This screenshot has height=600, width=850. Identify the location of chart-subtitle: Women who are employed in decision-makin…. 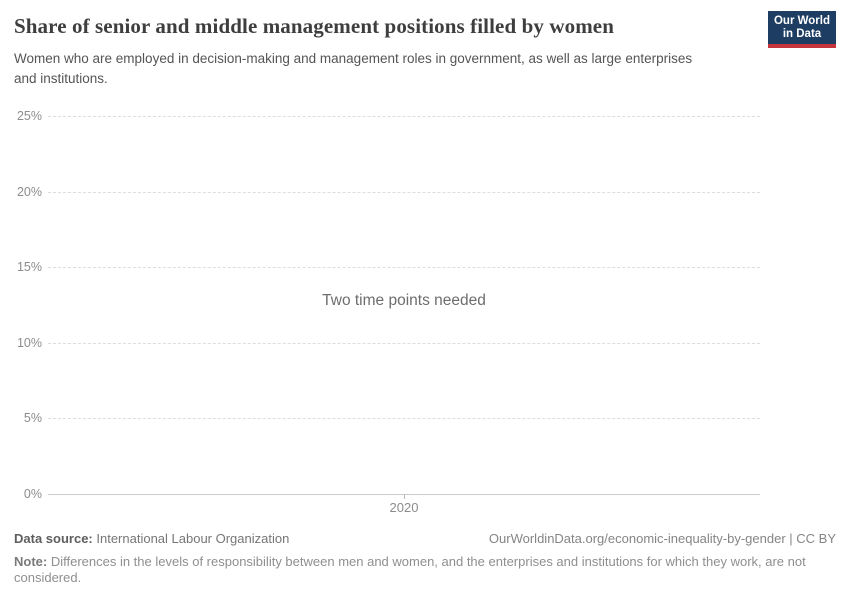
(353, 68).